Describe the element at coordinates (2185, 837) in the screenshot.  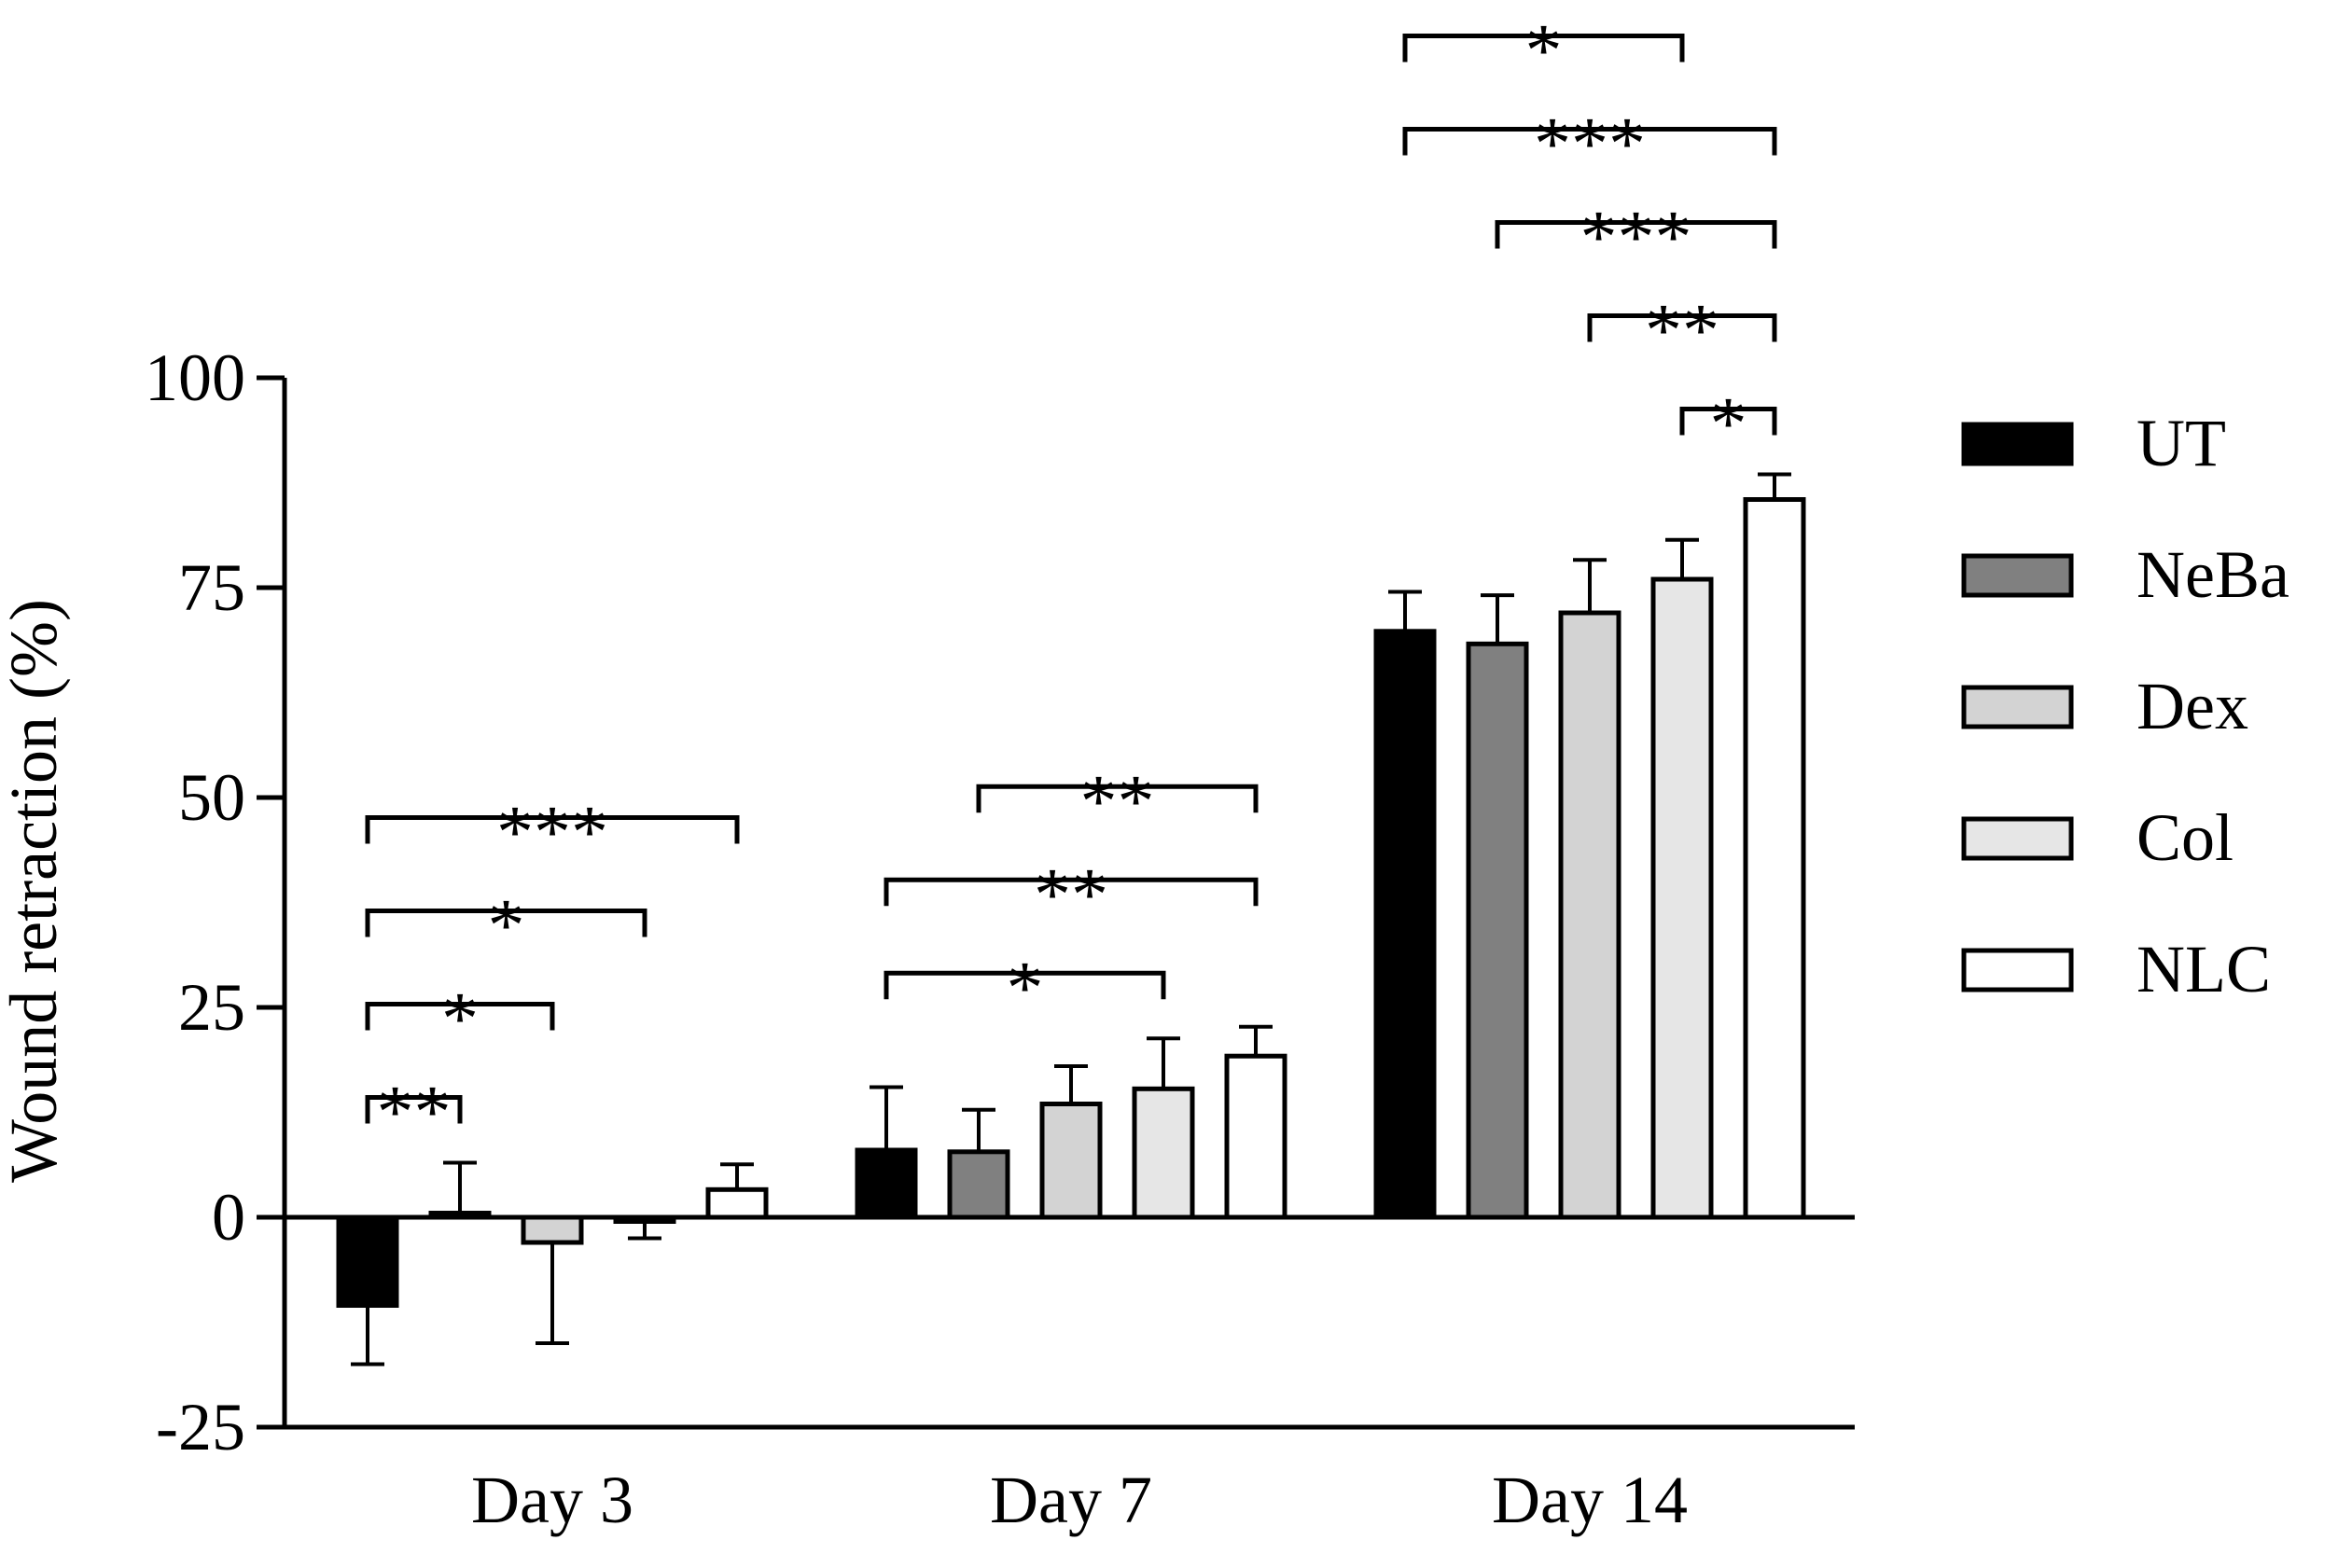
I see `legend-label-col: Col` at that location.